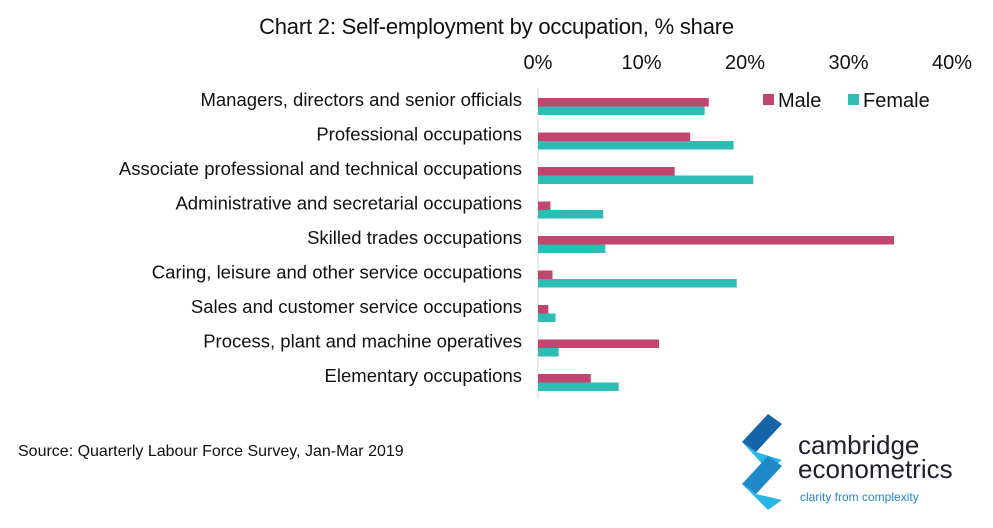 The width and height of the screenshot is (993, 528). What do you see at coordinates (762, 462) in the screenshot?
I see `logo-mark-icon` at bounding box center [762, 462].